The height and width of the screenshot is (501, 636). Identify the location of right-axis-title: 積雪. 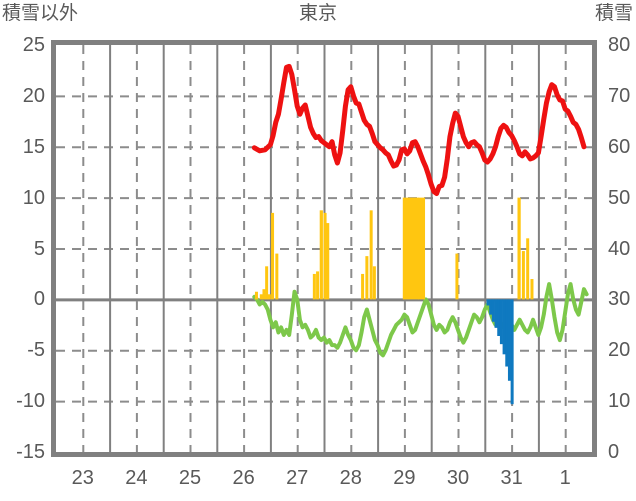
(613, 13).